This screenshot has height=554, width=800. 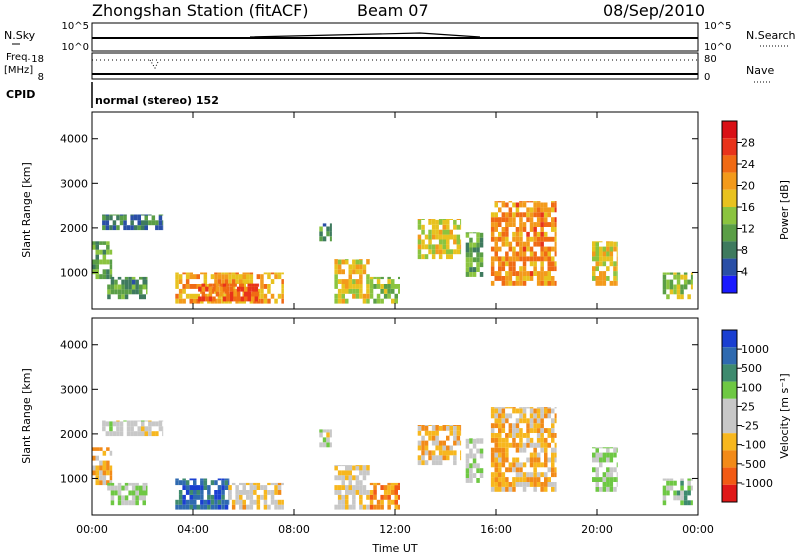 What do you see at coordinates (729, 250) in the screenshot?
I see `power-colorbar-segment` at bounding box center [729, 250].